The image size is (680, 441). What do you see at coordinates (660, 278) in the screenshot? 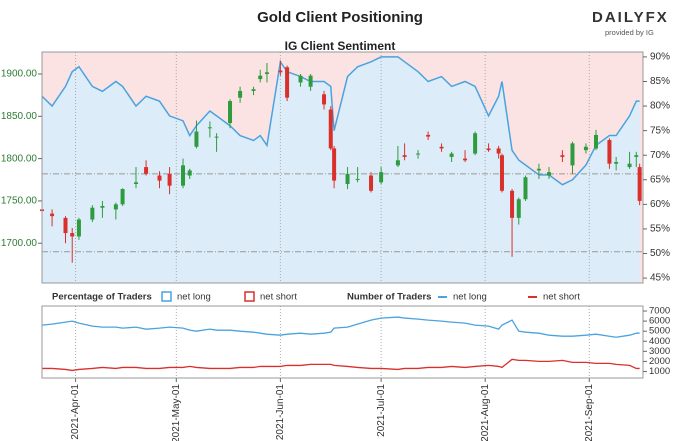
I see `y2-tick-label: 45%` at bounding box center [660, 278].